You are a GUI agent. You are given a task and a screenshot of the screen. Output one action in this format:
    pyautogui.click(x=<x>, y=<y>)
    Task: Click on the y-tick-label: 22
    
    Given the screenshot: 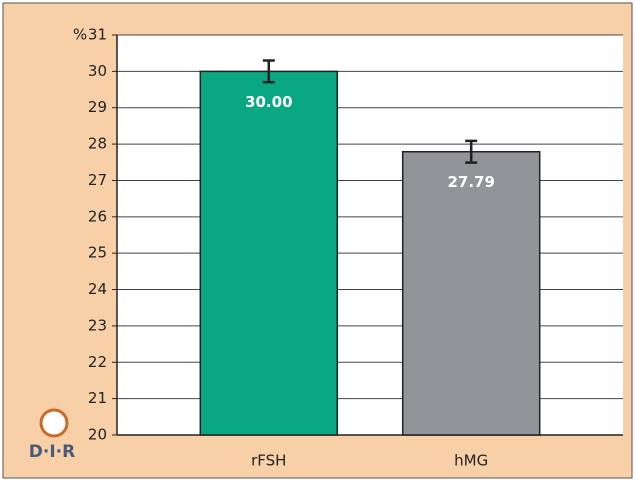 What is the action you would take?
    pyautogui.click(x=97, y=362)
    